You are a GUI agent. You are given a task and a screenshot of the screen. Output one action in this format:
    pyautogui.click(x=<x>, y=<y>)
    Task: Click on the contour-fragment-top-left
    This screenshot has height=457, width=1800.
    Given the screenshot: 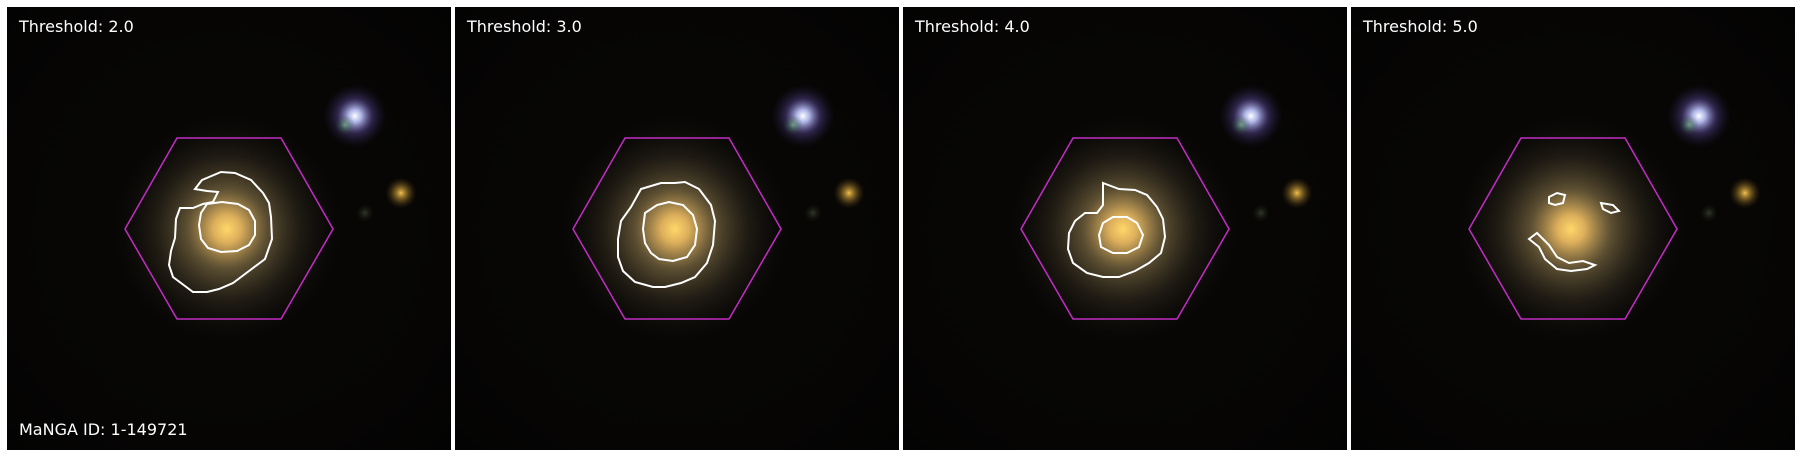 What is the action you would take?
    pyautogui.click(x=1557, y=199)
    